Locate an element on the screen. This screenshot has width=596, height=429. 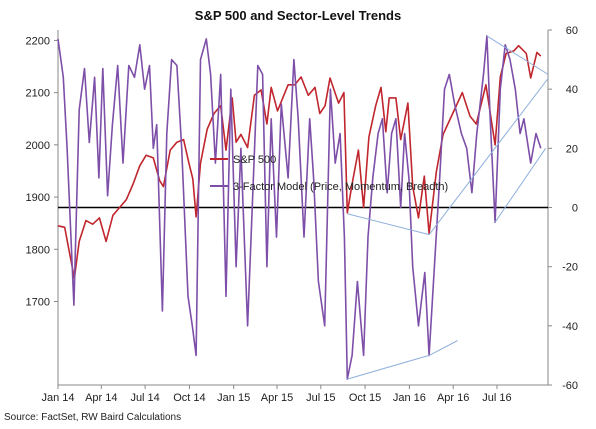
x-tick-label: Jan 16 is located at coordinates (409, 398).